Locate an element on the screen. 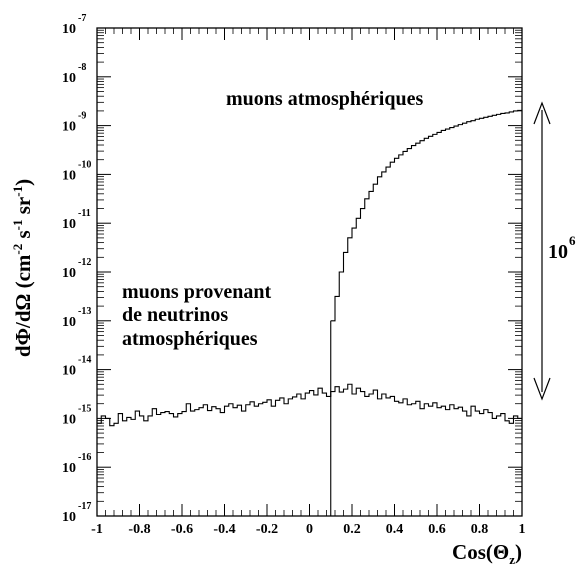  annotation-neutrino-muons-line1: muons provenant is located at coordinates (196, 292).